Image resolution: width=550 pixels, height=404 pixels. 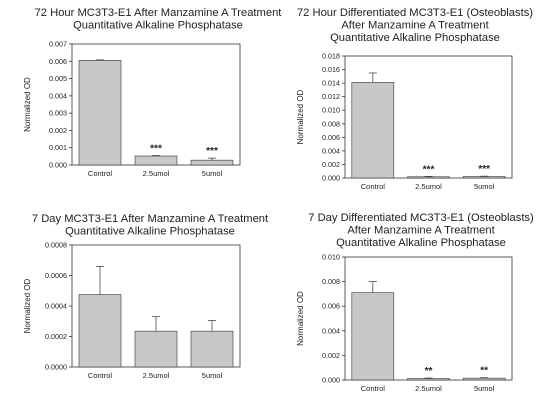 What do you see at coordinates (56, 306) in the screenshot?
I see `y-tick-label: 0.0004` at bounding box center [56, 306].